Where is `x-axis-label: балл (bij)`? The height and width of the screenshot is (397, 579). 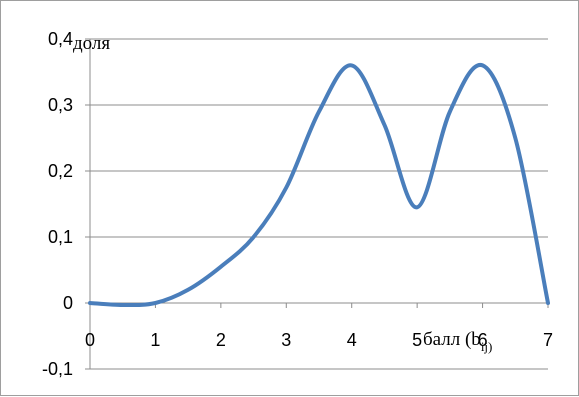
x-axis-label: балл (bij) is located at coordinates (457, 341).